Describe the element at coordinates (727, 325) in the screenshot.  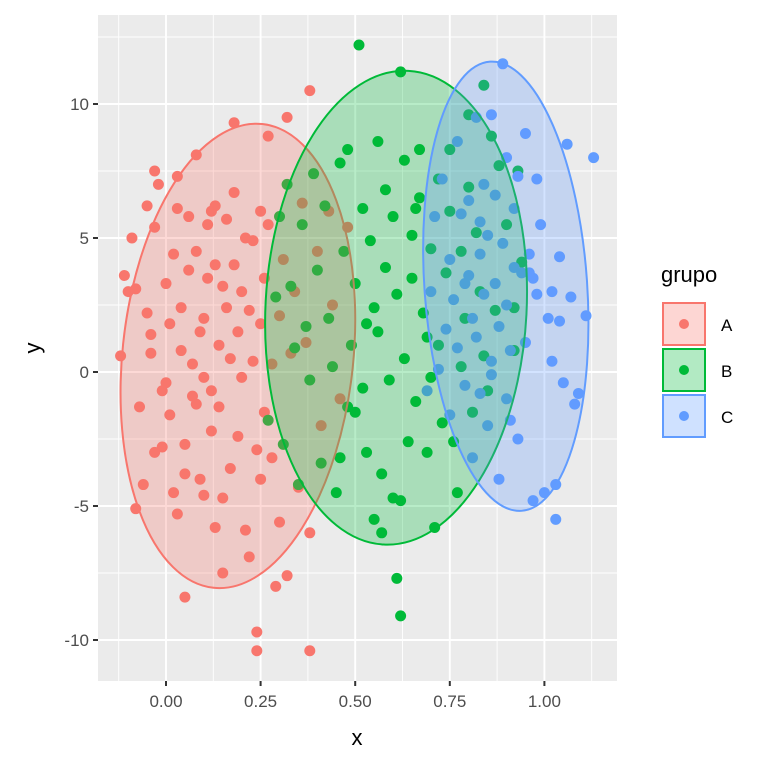
I see `legend-label: A` at that location.